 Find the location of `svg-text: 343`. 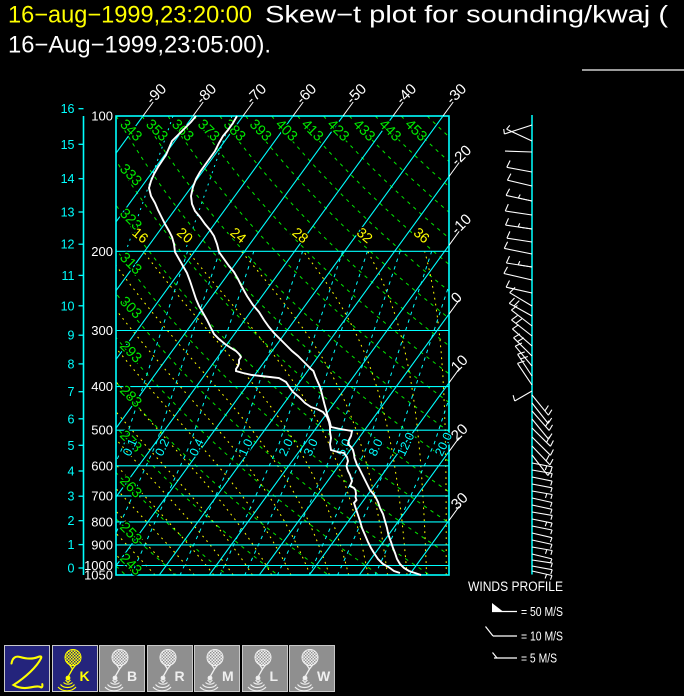

svg-text: 343 is located at coordinates (130, 131).